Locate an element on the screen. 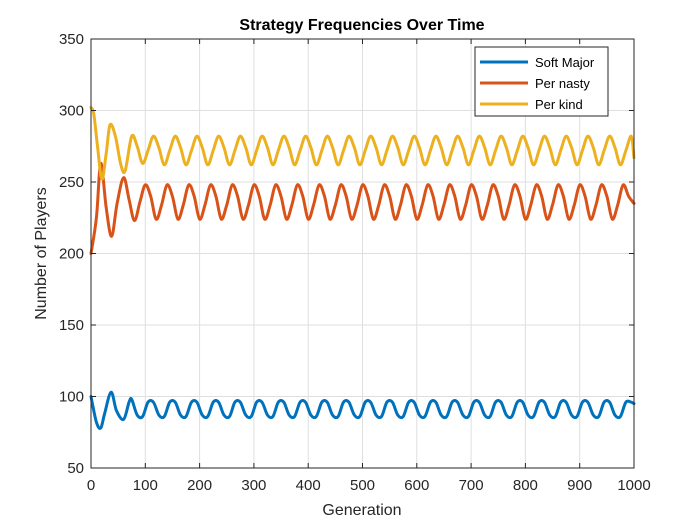  x-axis-label: Generation is located at coordinates (361, 510).